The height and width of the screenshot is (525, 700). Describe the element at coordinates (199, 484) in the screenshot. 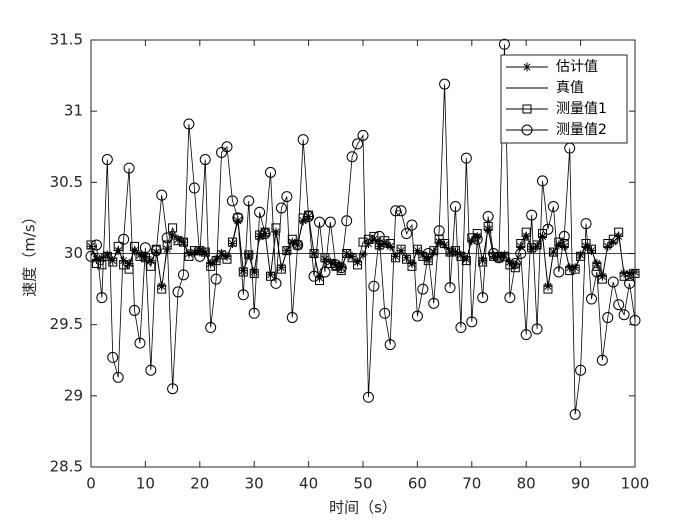

I see `x-tick-label: 20` at that location.